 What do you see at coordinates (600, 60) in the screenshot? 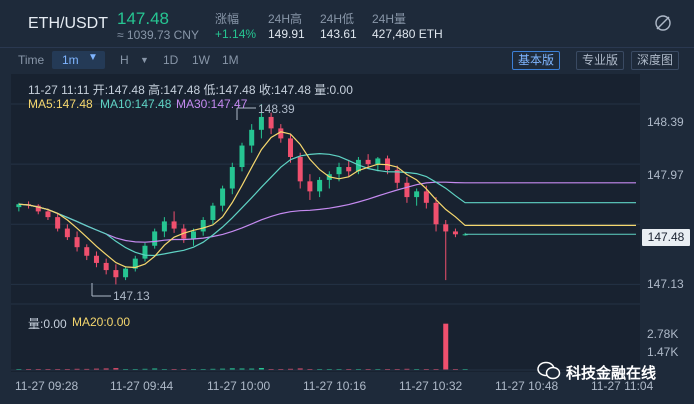
I see `view-pro-button: 专业版` at bounding box center [600, 60].